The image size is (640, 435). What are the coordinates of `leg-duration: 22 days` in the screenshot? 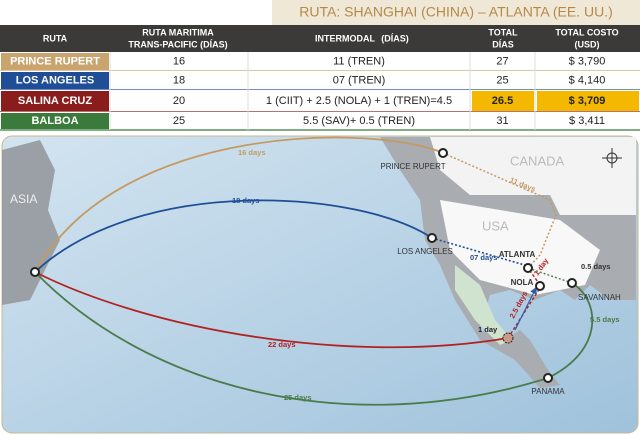 It's located at (282, 344).